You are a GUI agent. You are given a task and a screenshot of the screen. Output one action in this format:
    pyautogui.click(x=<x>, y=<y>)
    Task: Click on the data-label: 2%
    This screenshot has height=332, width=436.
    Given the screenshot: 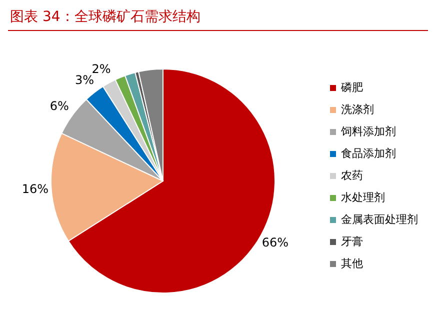 What is the action you would take?
    pyautogui.click(x=101, y=69)
    